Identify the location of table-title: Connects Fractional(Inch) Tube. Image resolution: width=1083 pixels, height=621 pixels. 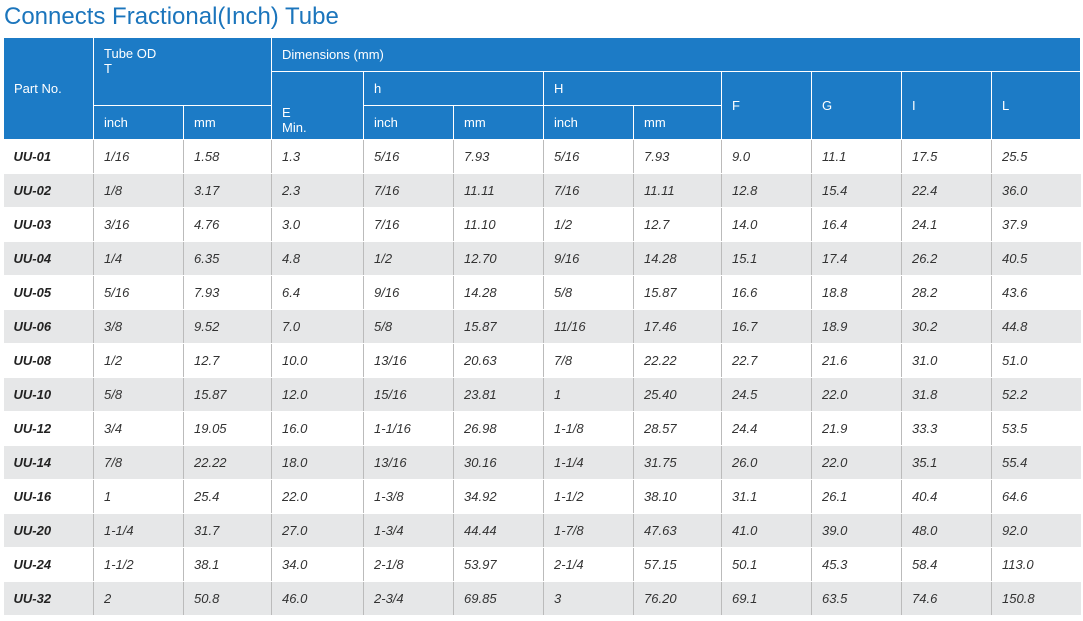
(171, 16).